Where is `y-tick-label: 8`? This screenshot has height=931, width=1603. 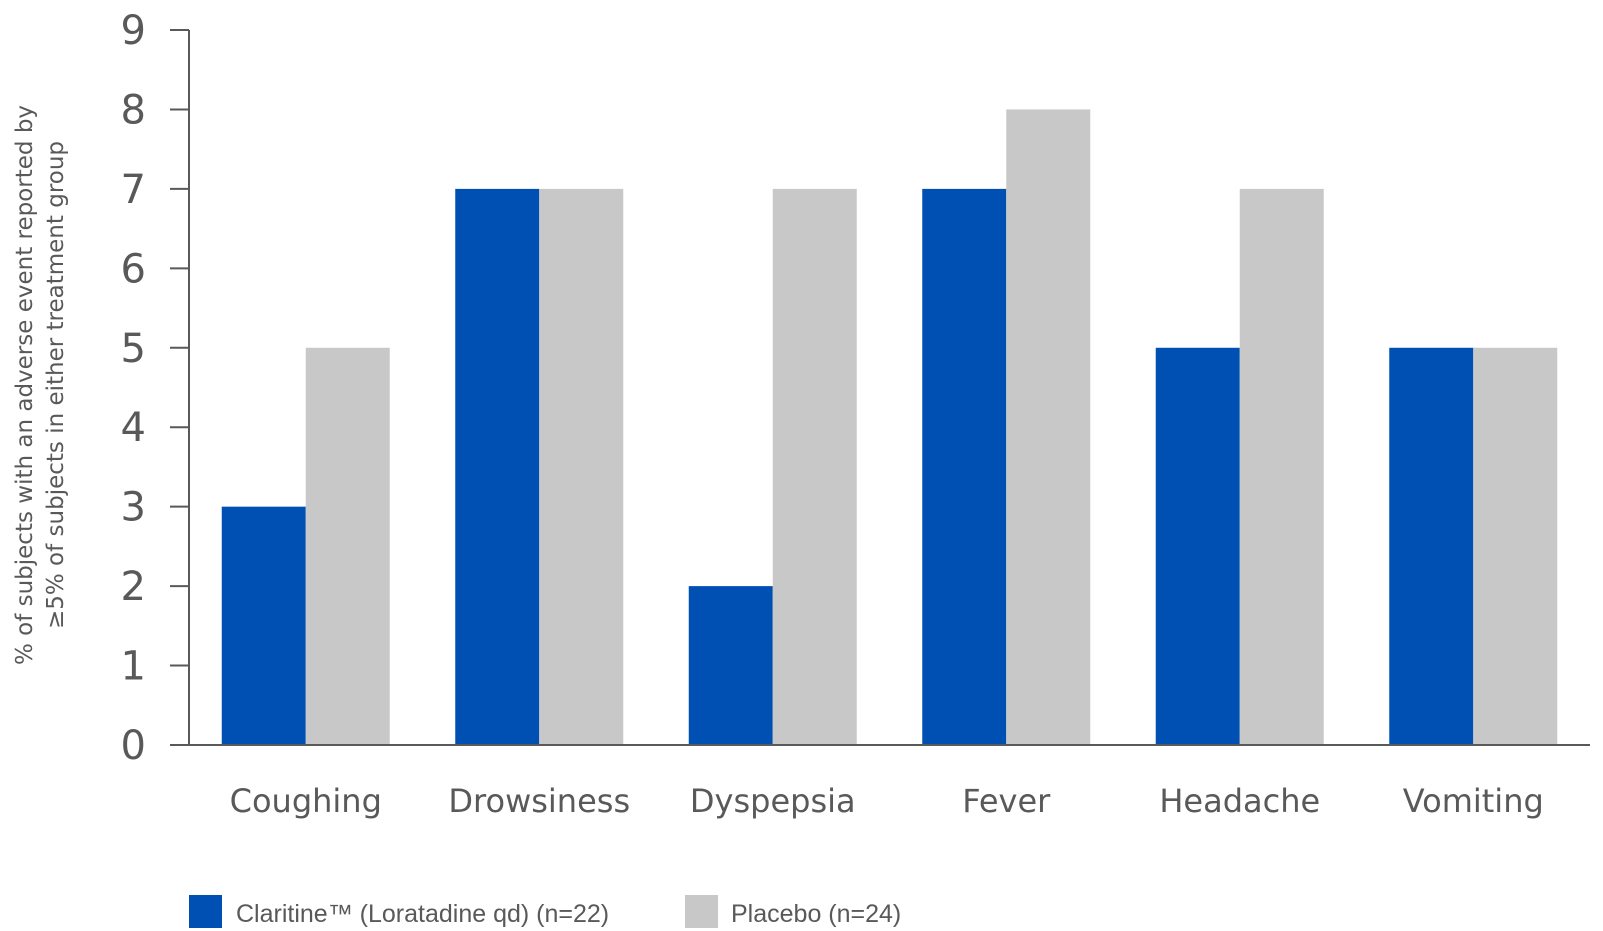 y-tick-label: 8 is located at coordinates (133, 110).